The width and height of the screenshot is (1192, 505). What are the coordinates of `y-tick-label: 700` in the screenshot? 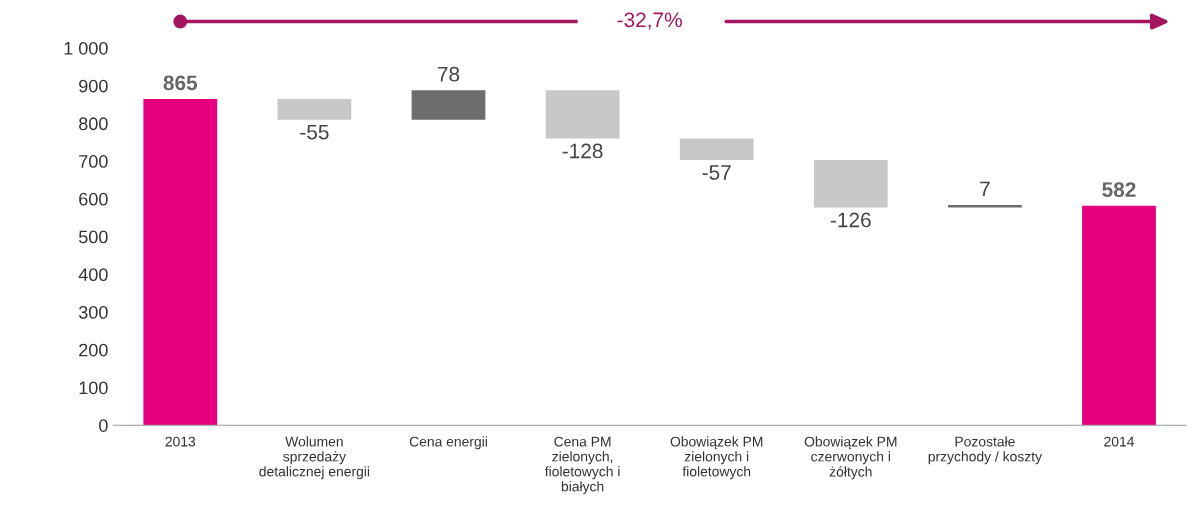 It's located at (93, 161).